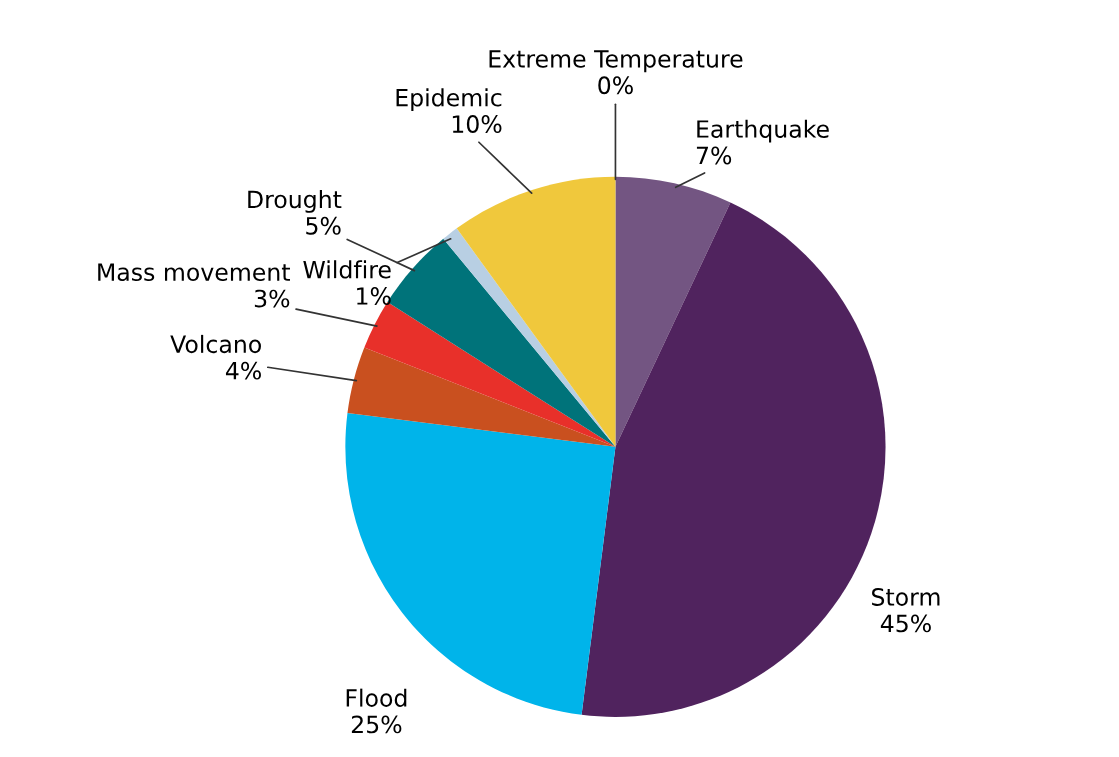 The image size is (1119, 757). I want to click on data-label: 45%, so click(905, 623).